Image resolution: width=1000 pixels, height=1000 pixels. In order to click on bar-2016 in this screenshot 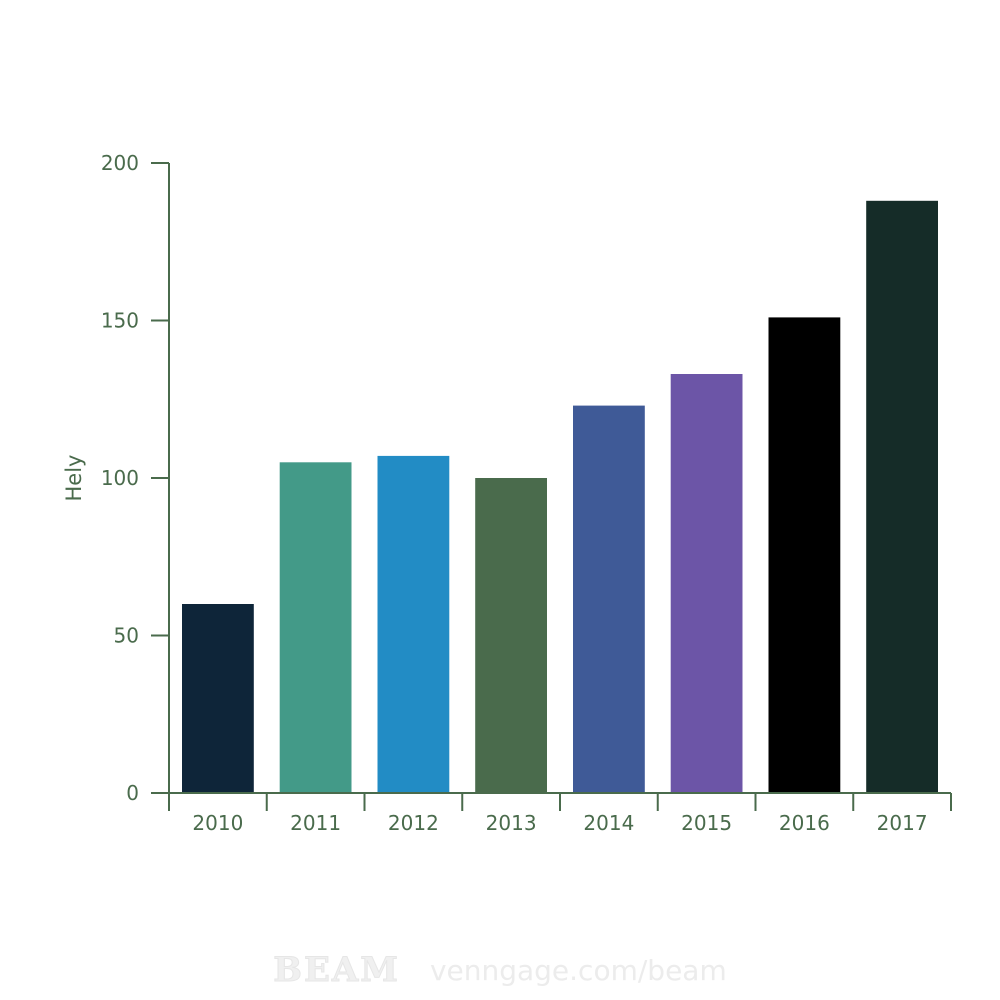, I will do `click(804, 555)`.